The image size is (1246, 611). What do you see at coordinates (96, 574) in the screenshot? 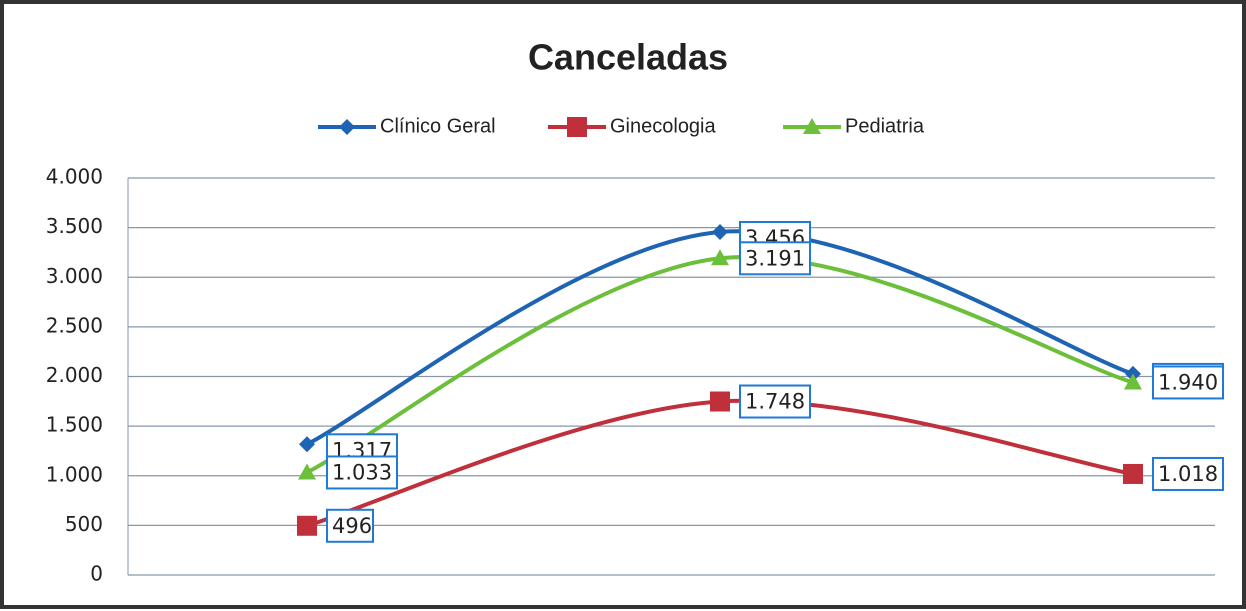
I see `y-tick-label: 0` at bounding box center [96, 574].